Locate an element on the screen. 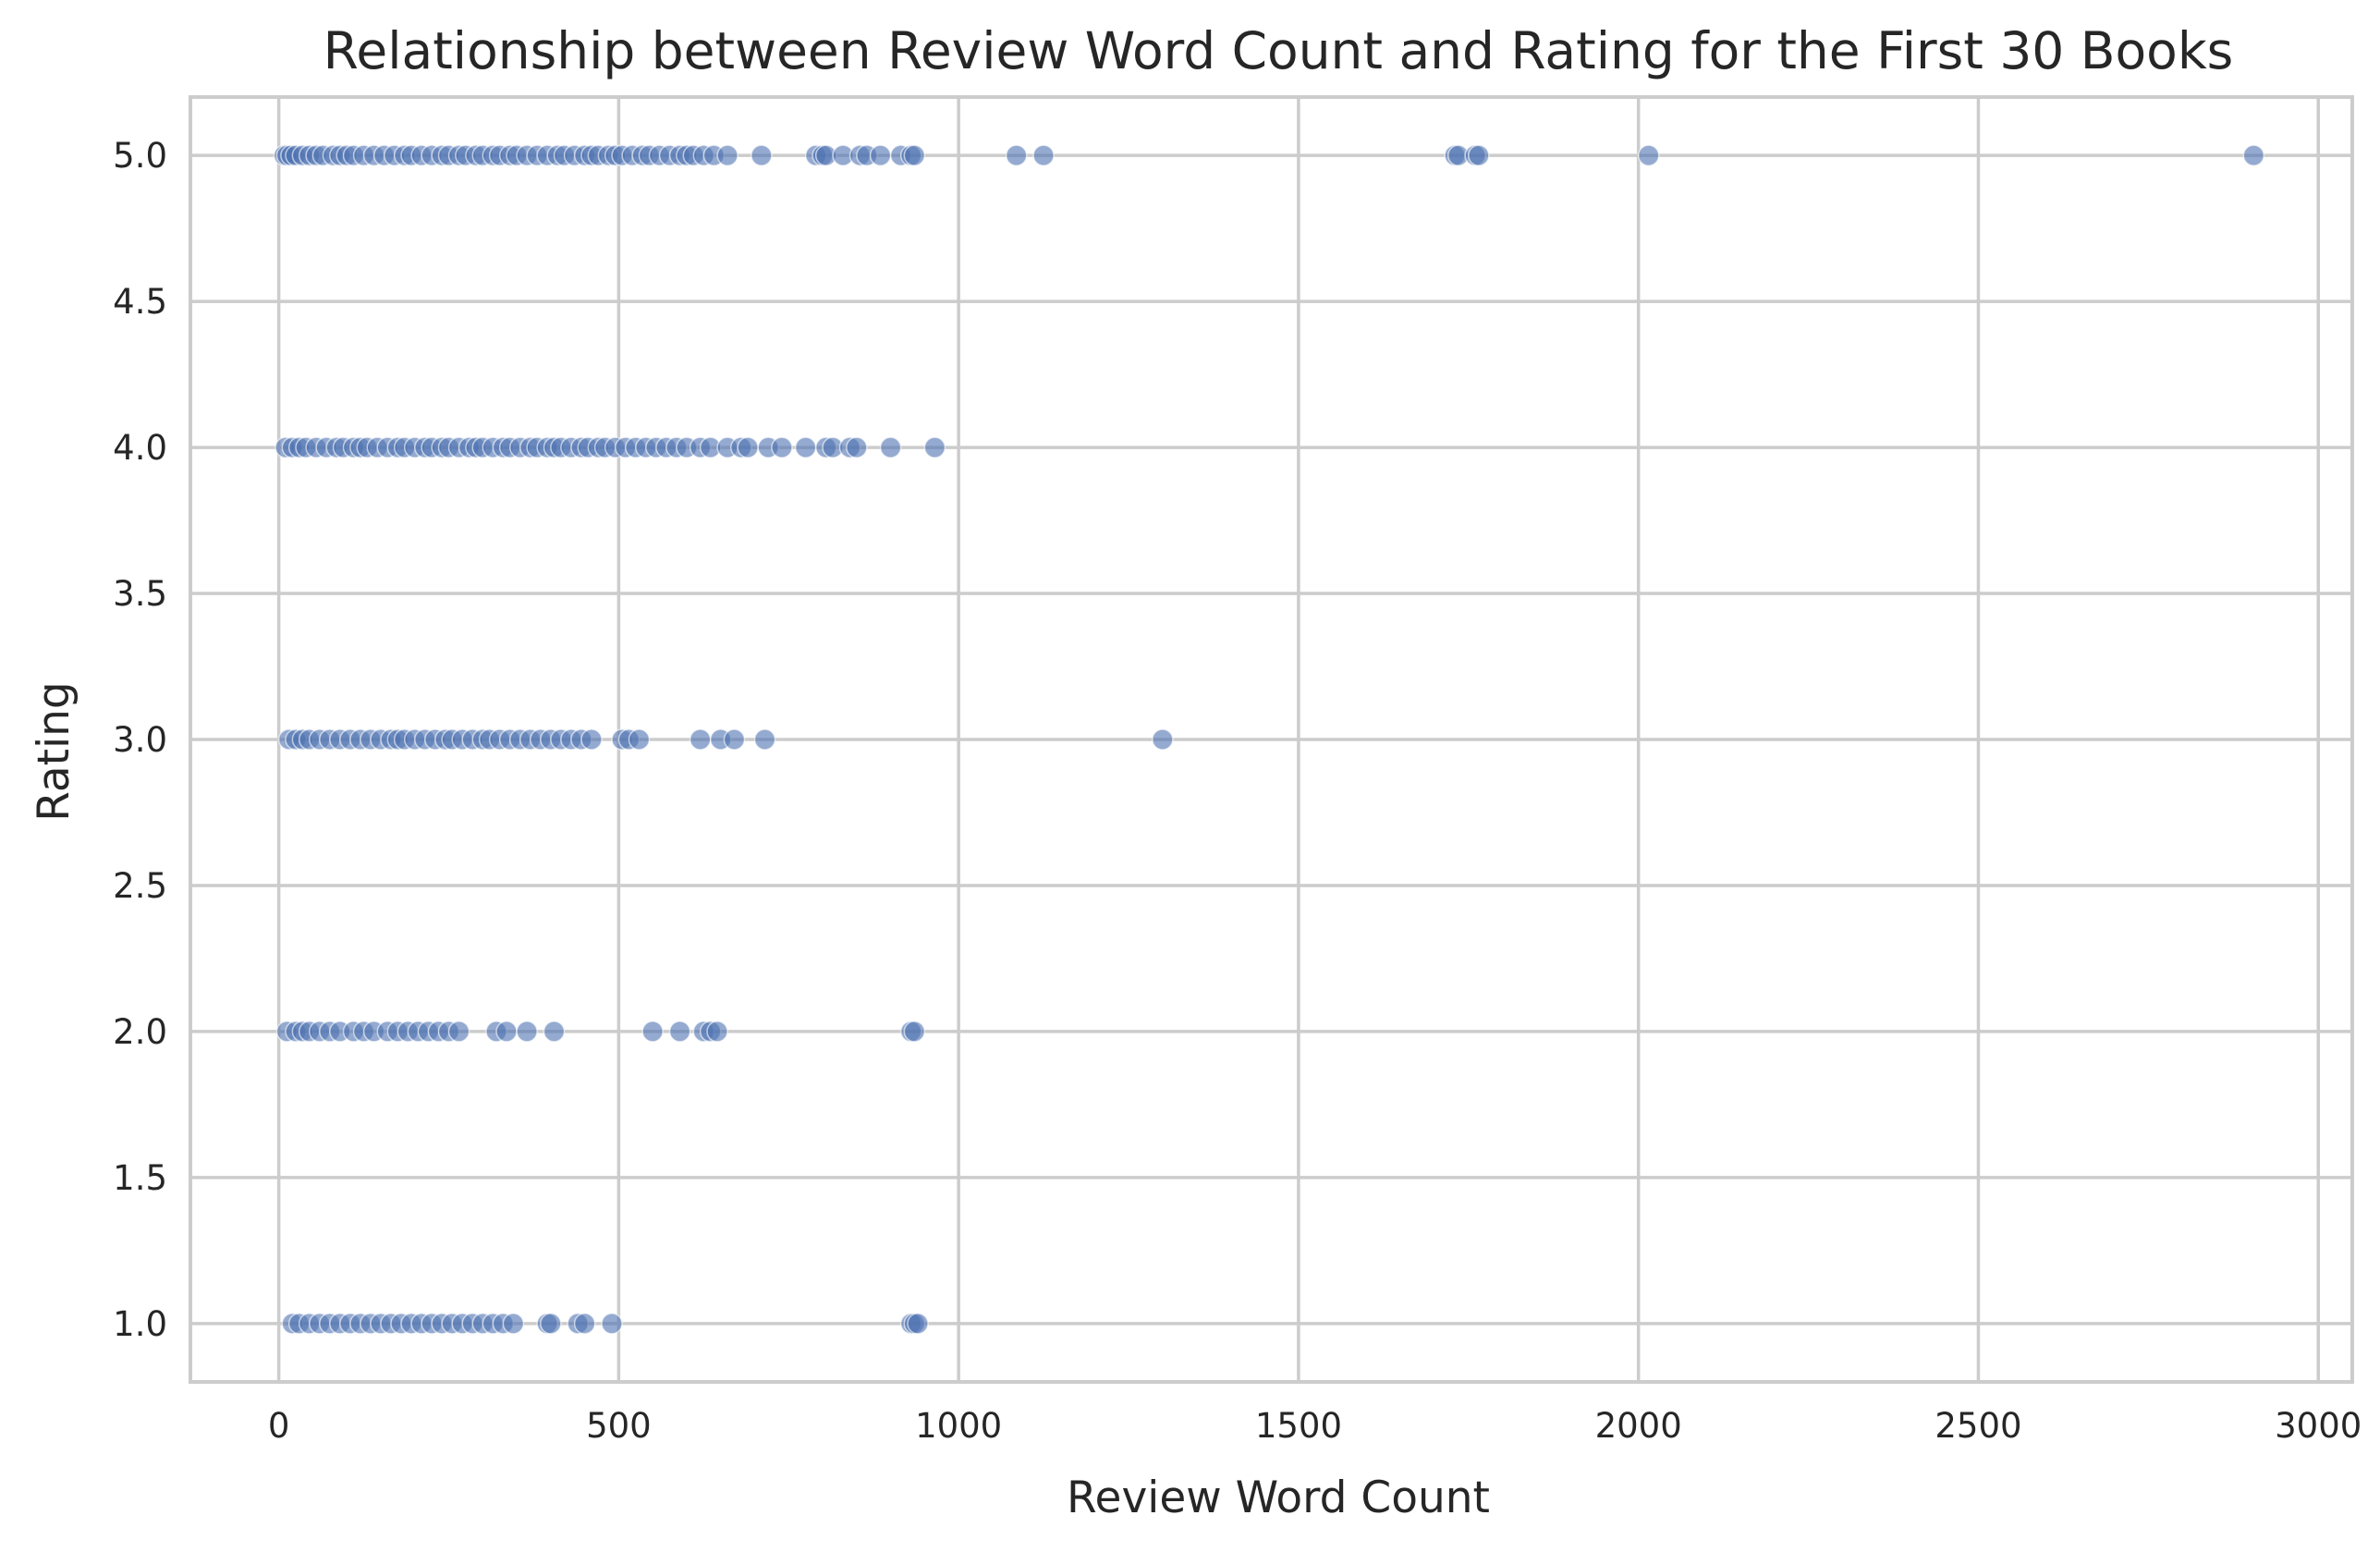 The height and width of the screenshot is (1552, 2380). x-tick-label: 0 is located at coordinates (279, 1426).